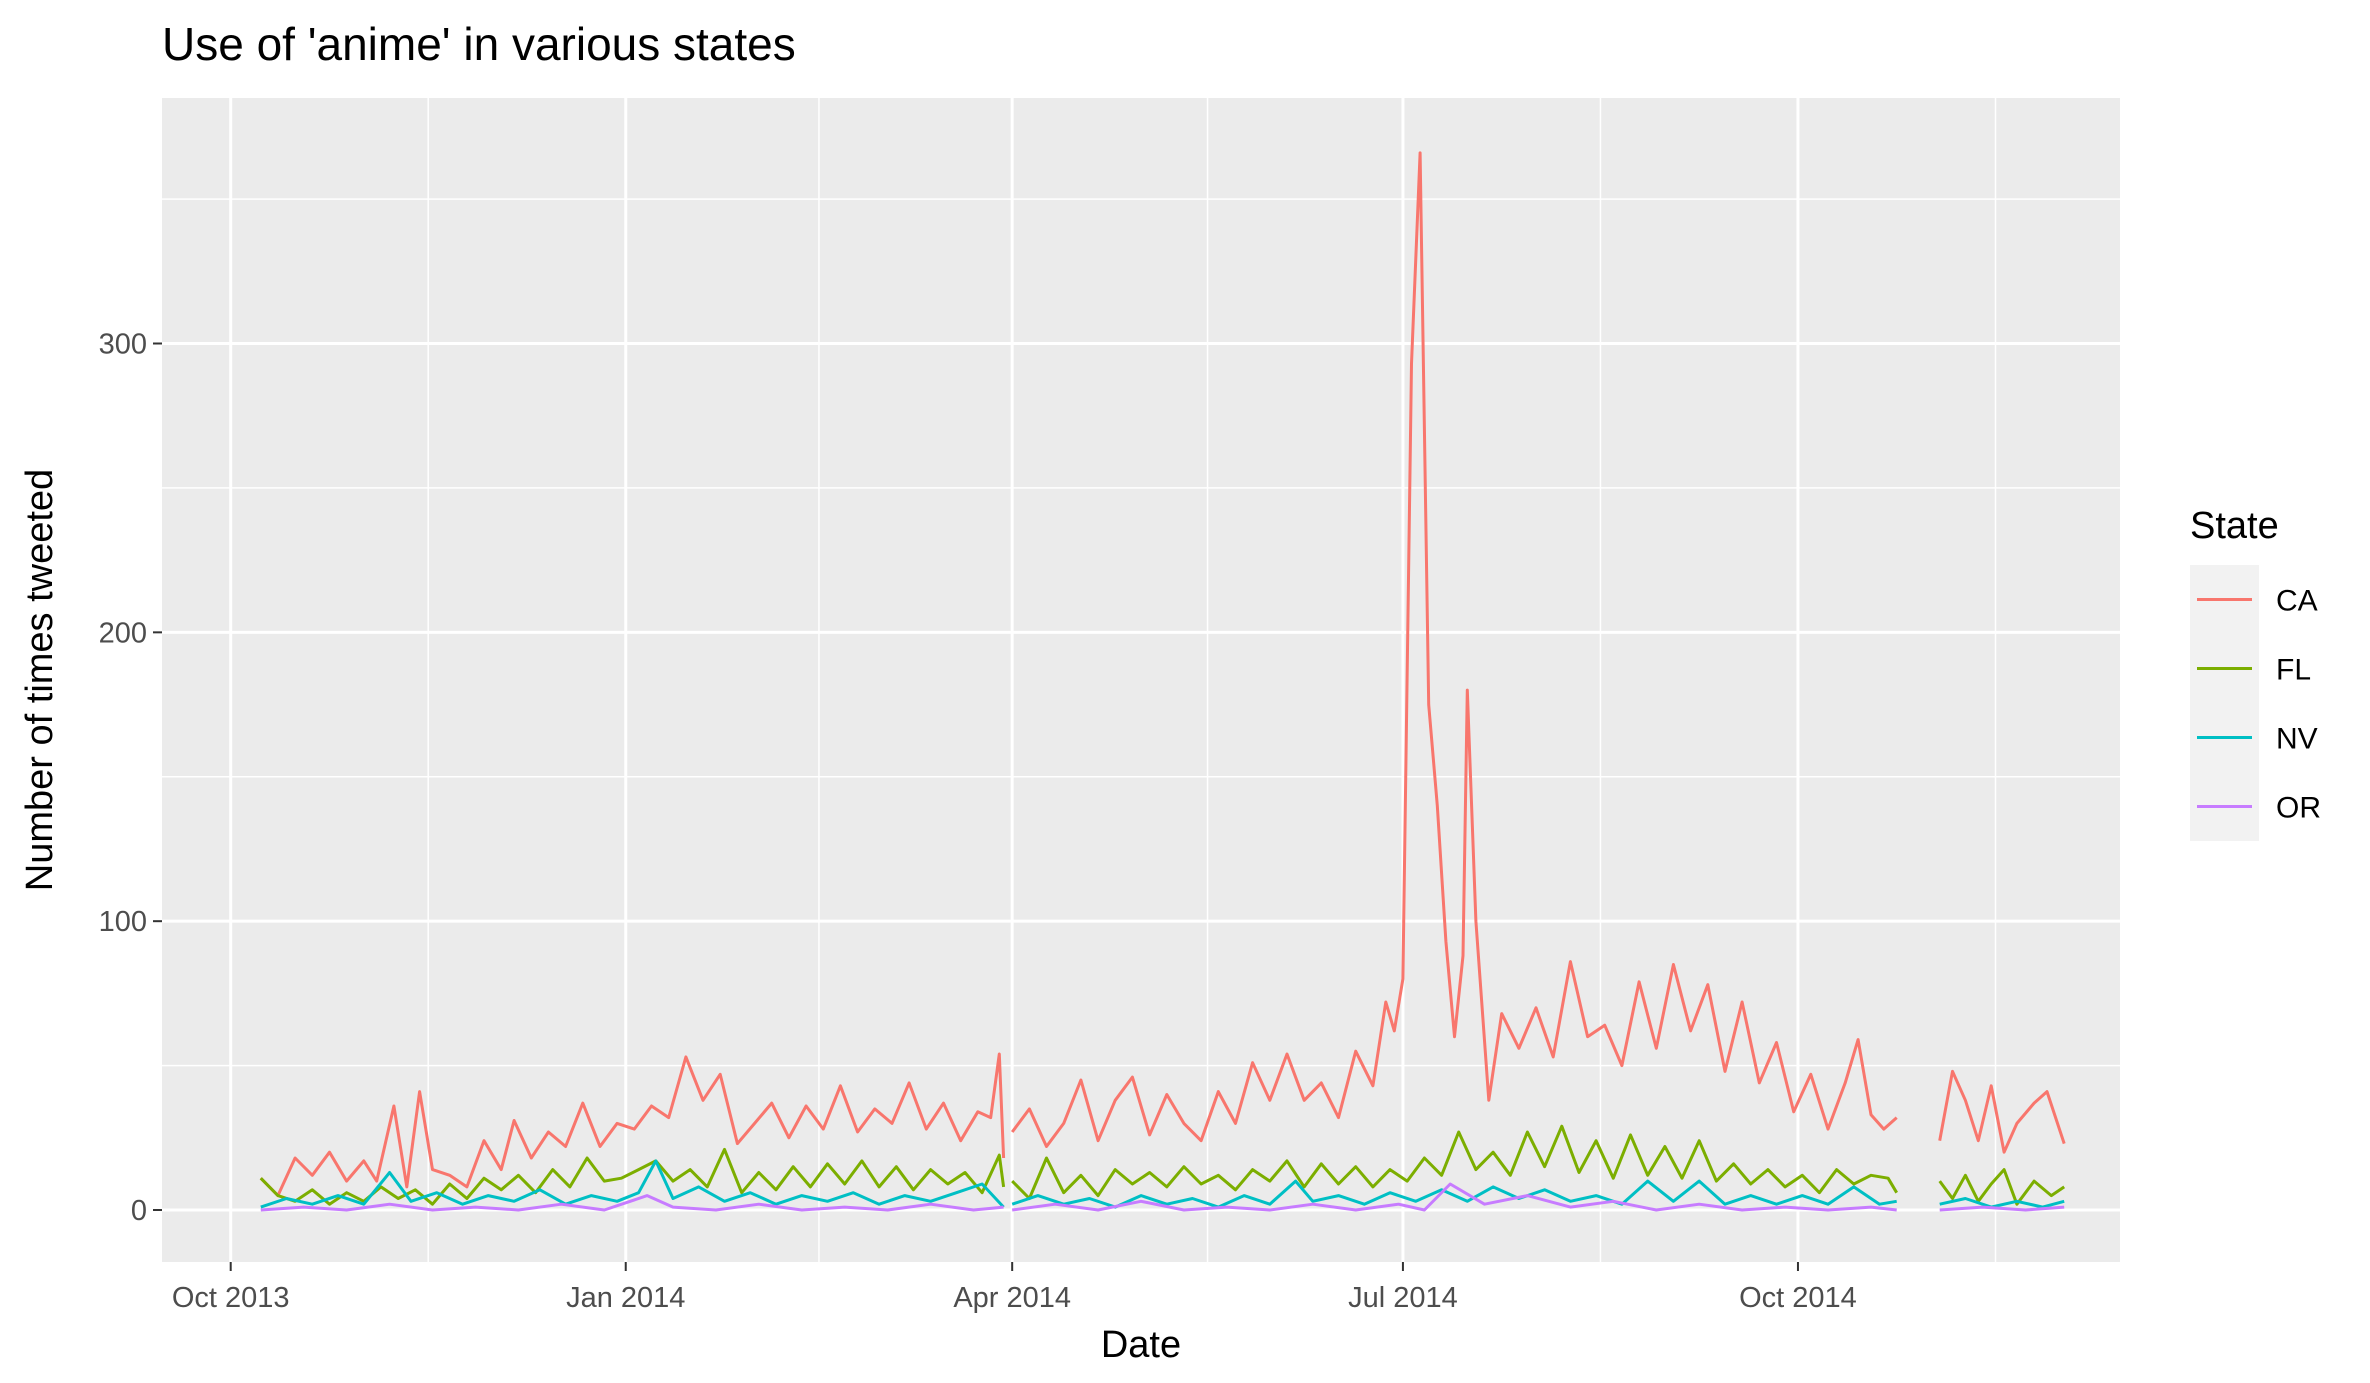  Describe the element at coordinates (139, 1211) in the screenshot. I see `y-tick-label: 0` at that location.